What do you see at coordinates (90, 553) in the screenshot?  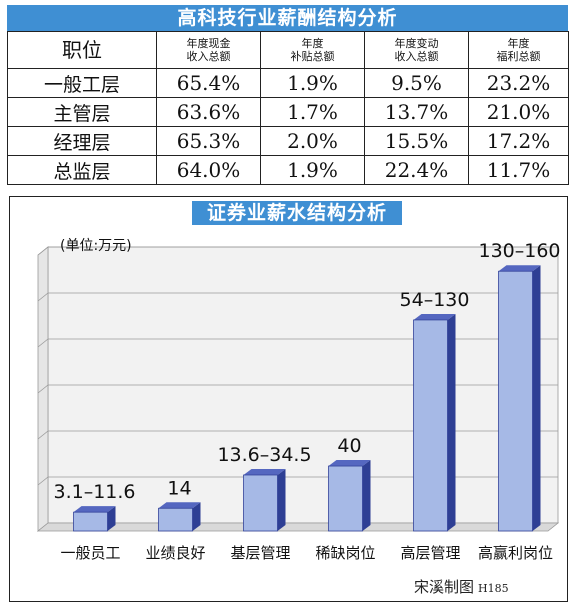 I see `category-label: 一般员工` at bounding box center [90, 553].